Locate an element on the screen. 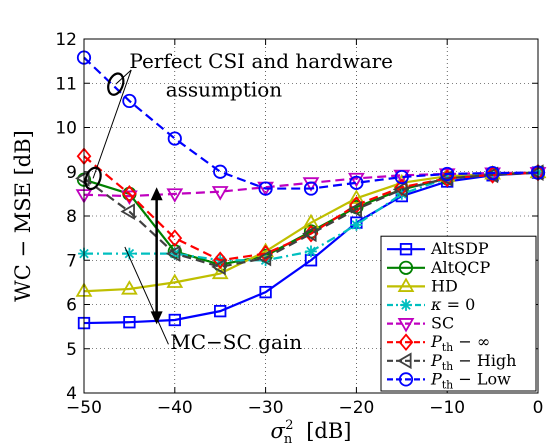 The width and height of the screenshot is (553, 448). annotation-text-1: assumption is located at coordinates (224, 90).